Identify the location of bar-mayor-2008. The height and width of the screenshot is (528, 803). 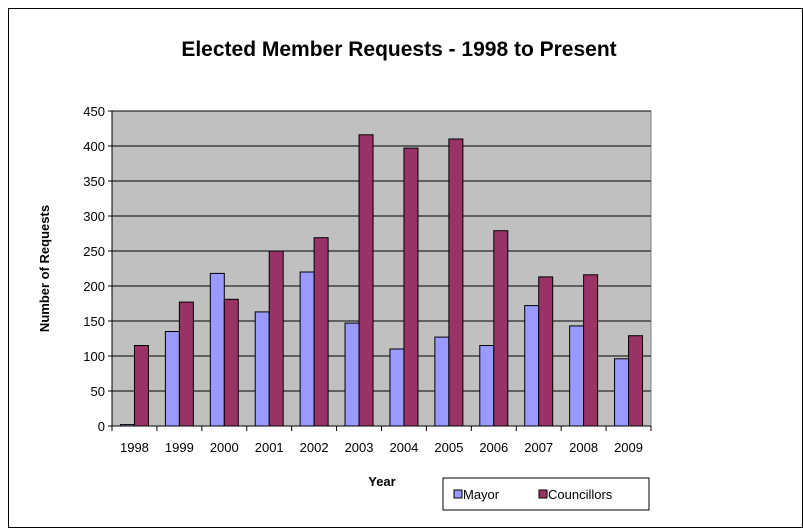
(577, 376).